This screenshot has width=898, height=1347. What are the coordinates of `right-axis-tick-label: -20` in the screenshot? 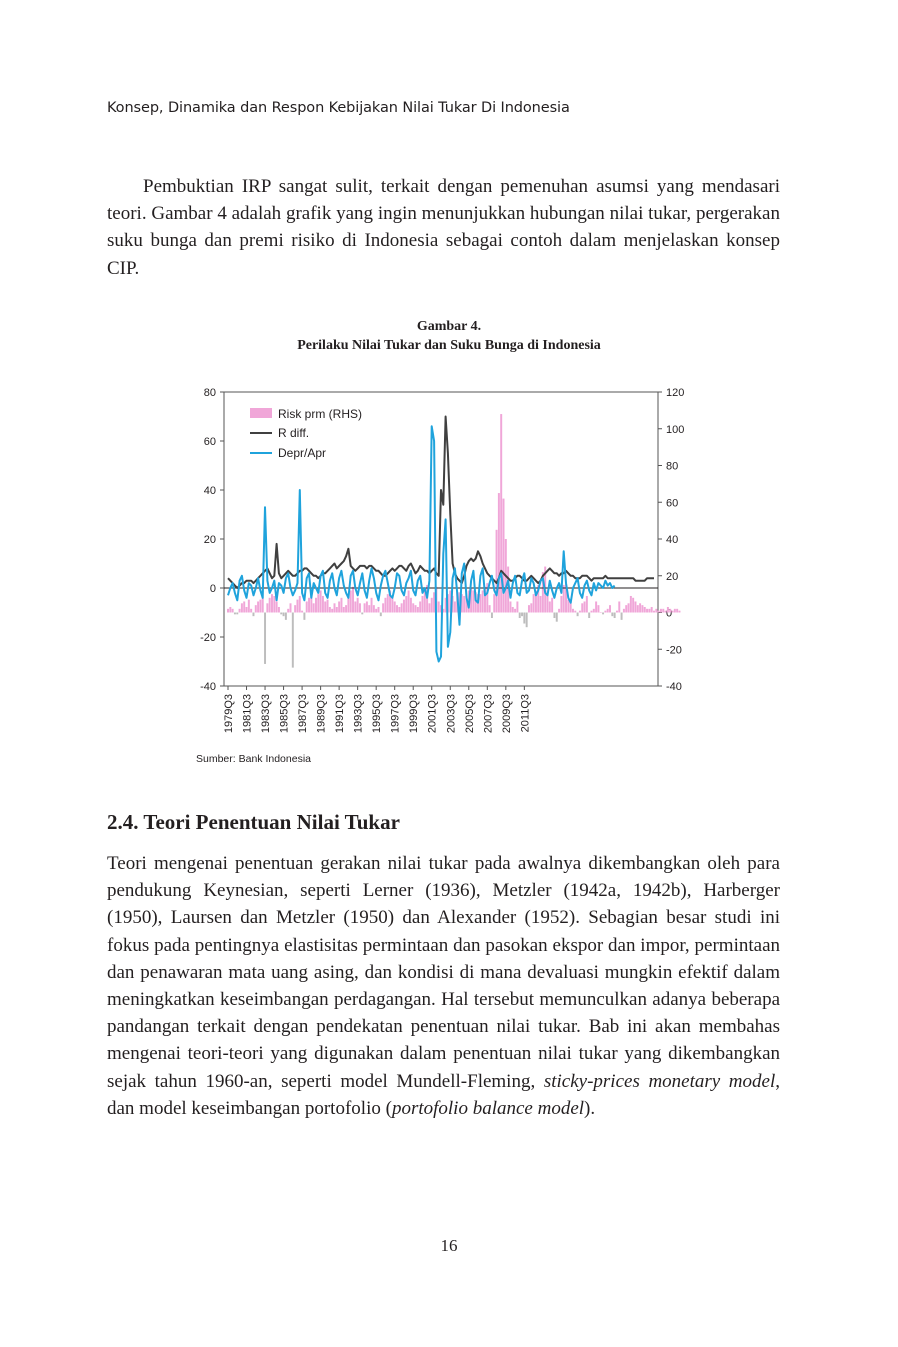 It's located at (674, 650).